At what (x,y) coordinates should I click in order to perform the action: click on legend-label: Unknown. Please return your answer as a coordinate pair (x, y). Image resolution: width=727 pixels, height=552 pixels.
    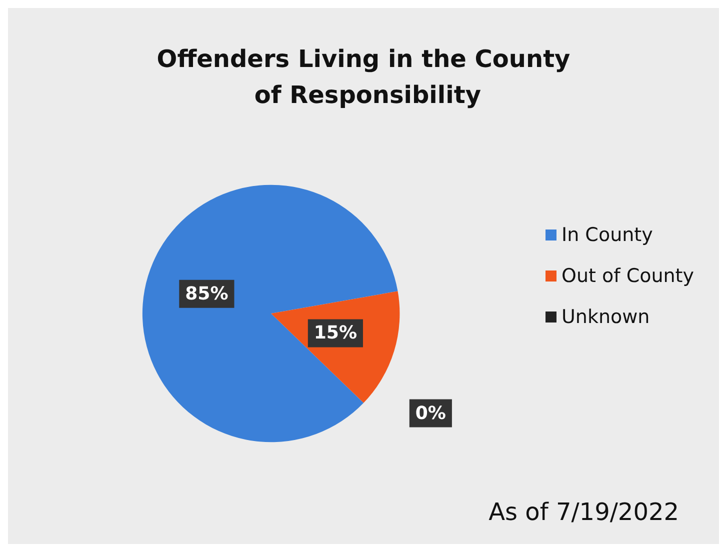
    Looking at the image, I should click on (605, 317).